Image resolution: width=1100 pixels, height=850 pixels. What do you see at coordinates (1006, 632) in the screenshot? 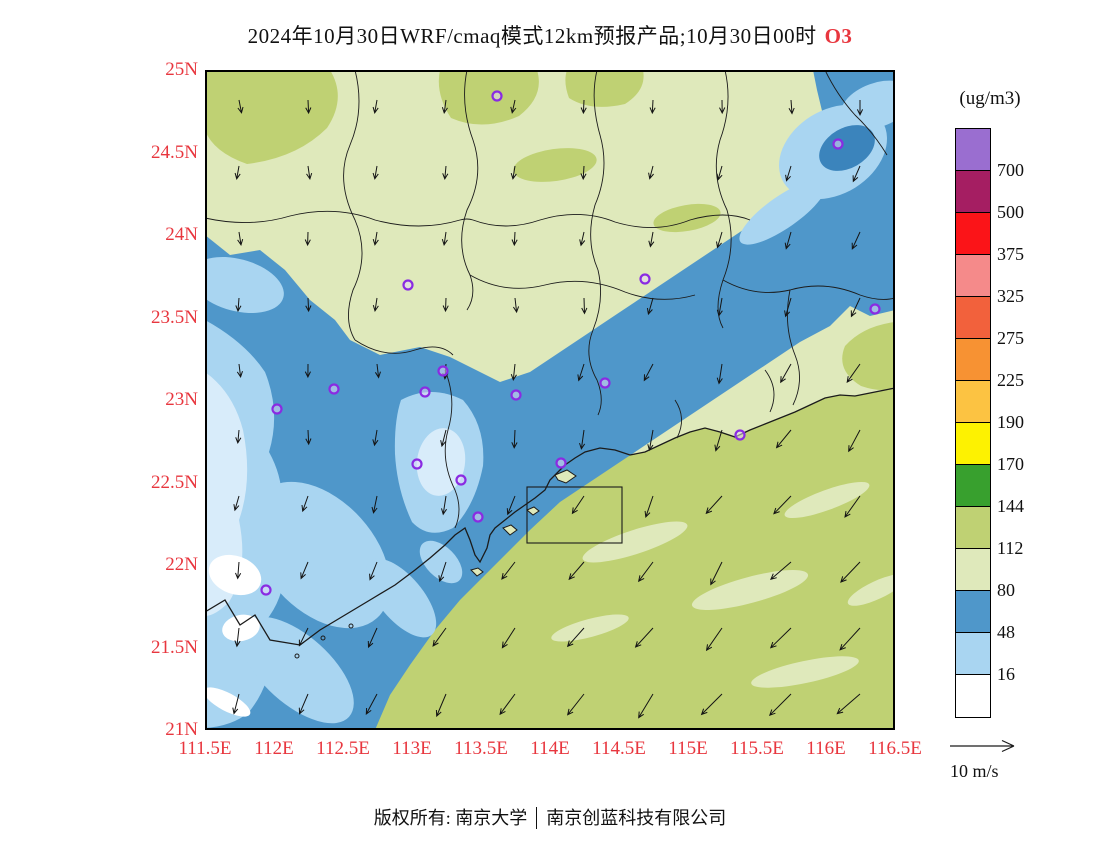
I see `colorbar-boundary-label: 48` at bounding box center [1006, 632].